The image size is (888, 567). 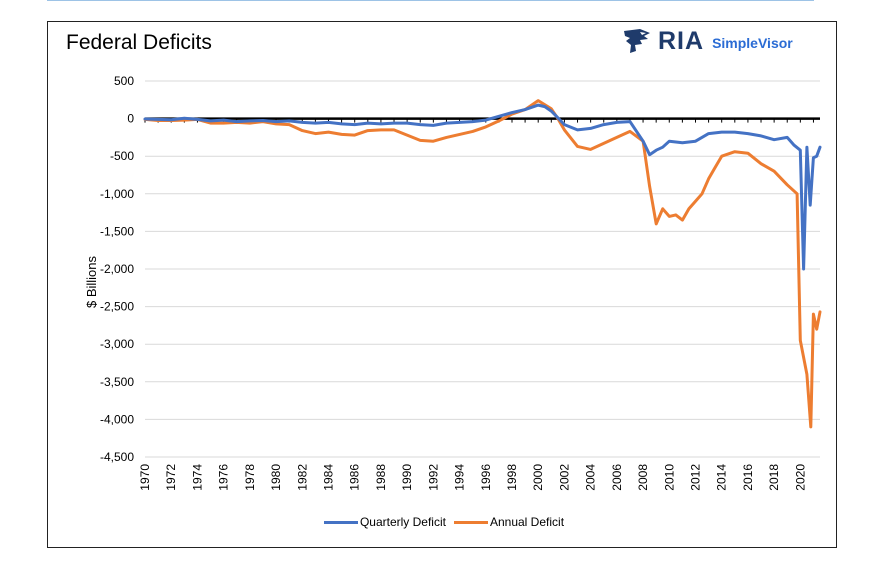 What do you see at coordinates (250, 477) in the screenshot?
I see `x-tick-label: 1978` at bounding box center [250, 477].